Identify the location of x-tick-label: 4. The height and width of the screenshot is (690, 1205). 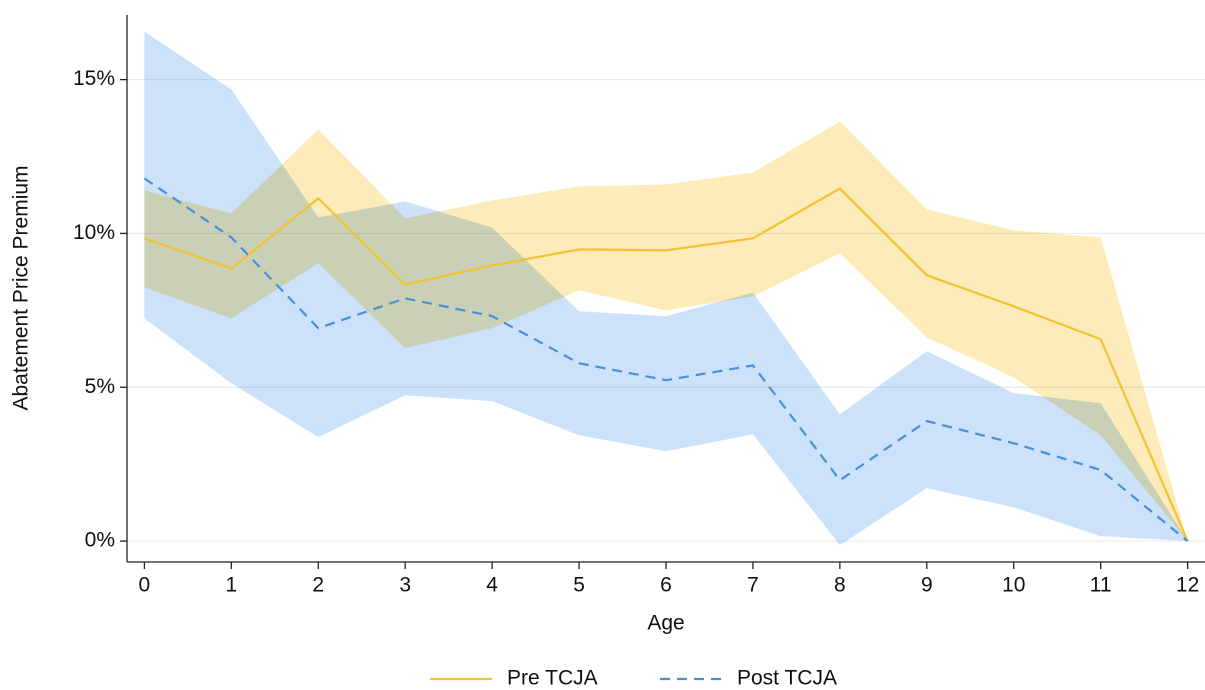
(492, 585).